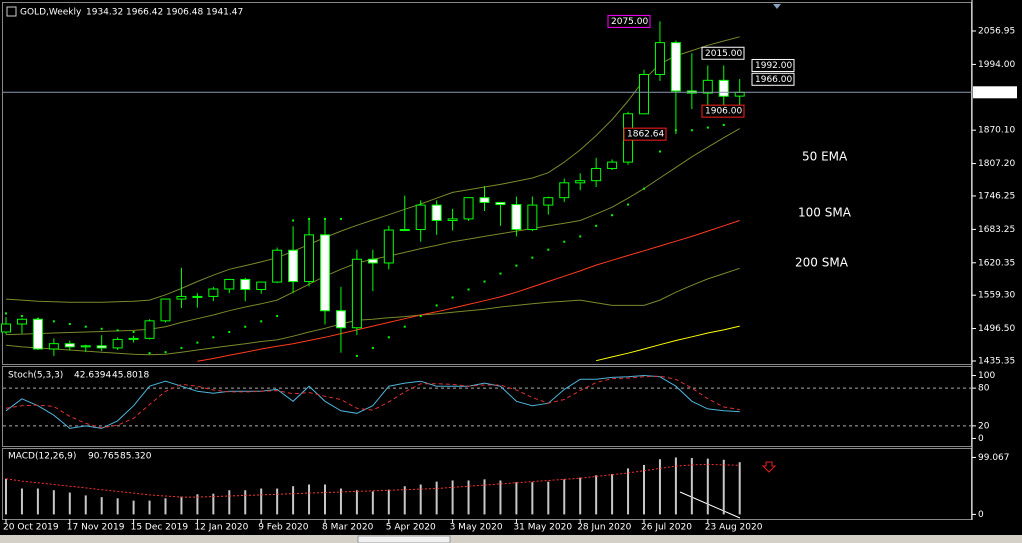 This screenshot has height=543, width=1022. Describe the element at coordinates (184, 13) in the screenshot. I see `low-value: 1906.48` at that location.